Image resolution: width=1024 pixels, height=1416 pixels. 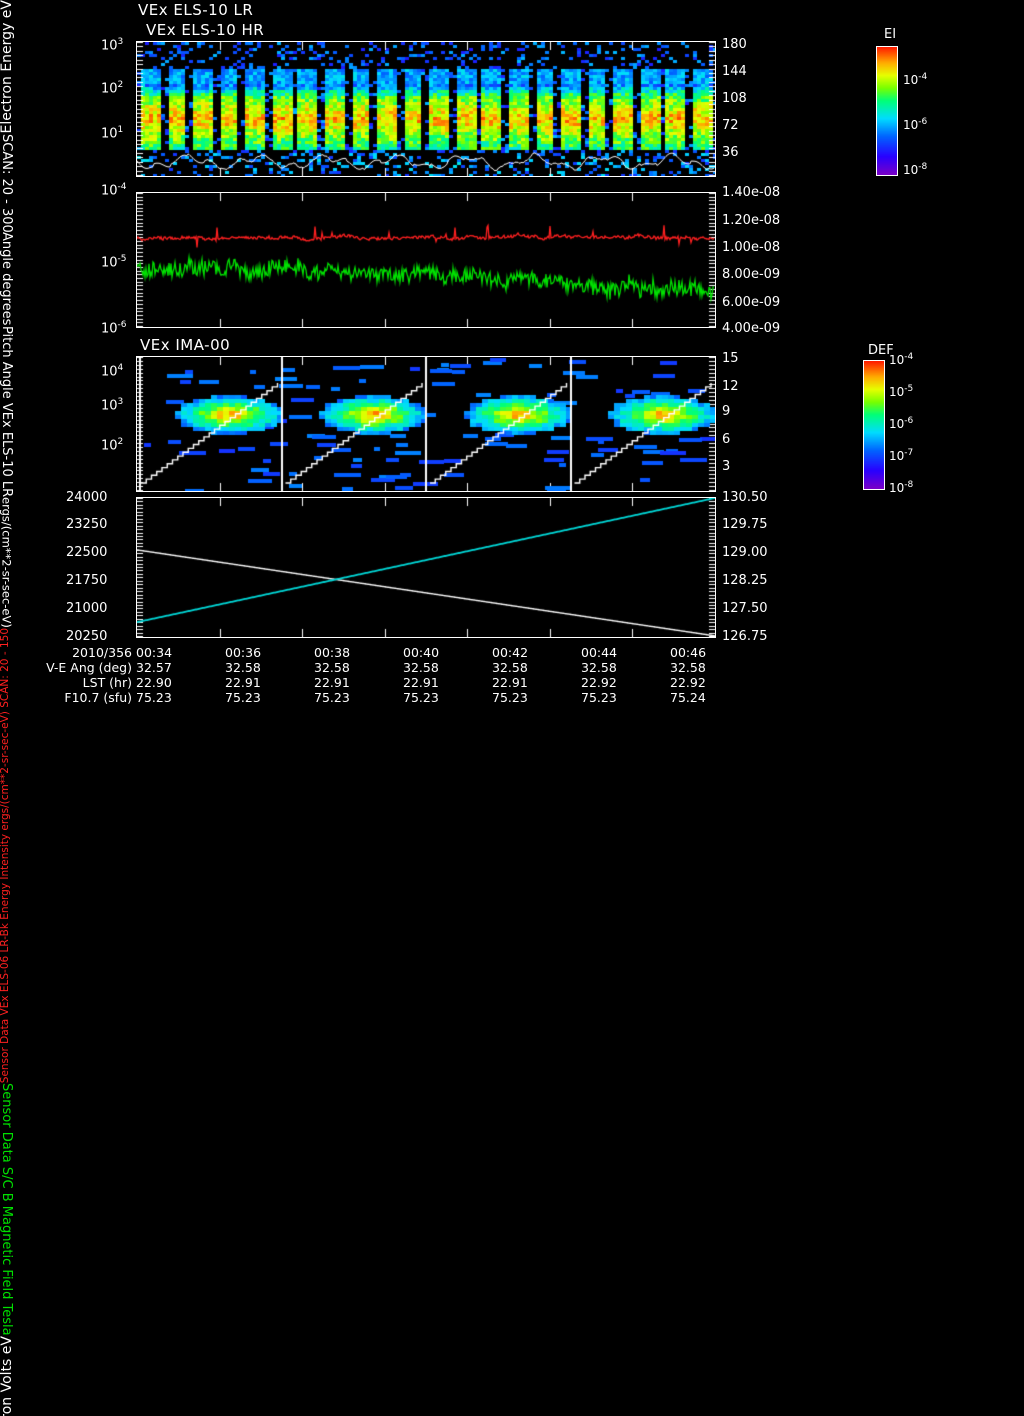 What do you see at coordinates (599, 652) in the screenshot?
I see `bottom-table-cell-r0-c5: 00:44` at bounding box center [599, 652].